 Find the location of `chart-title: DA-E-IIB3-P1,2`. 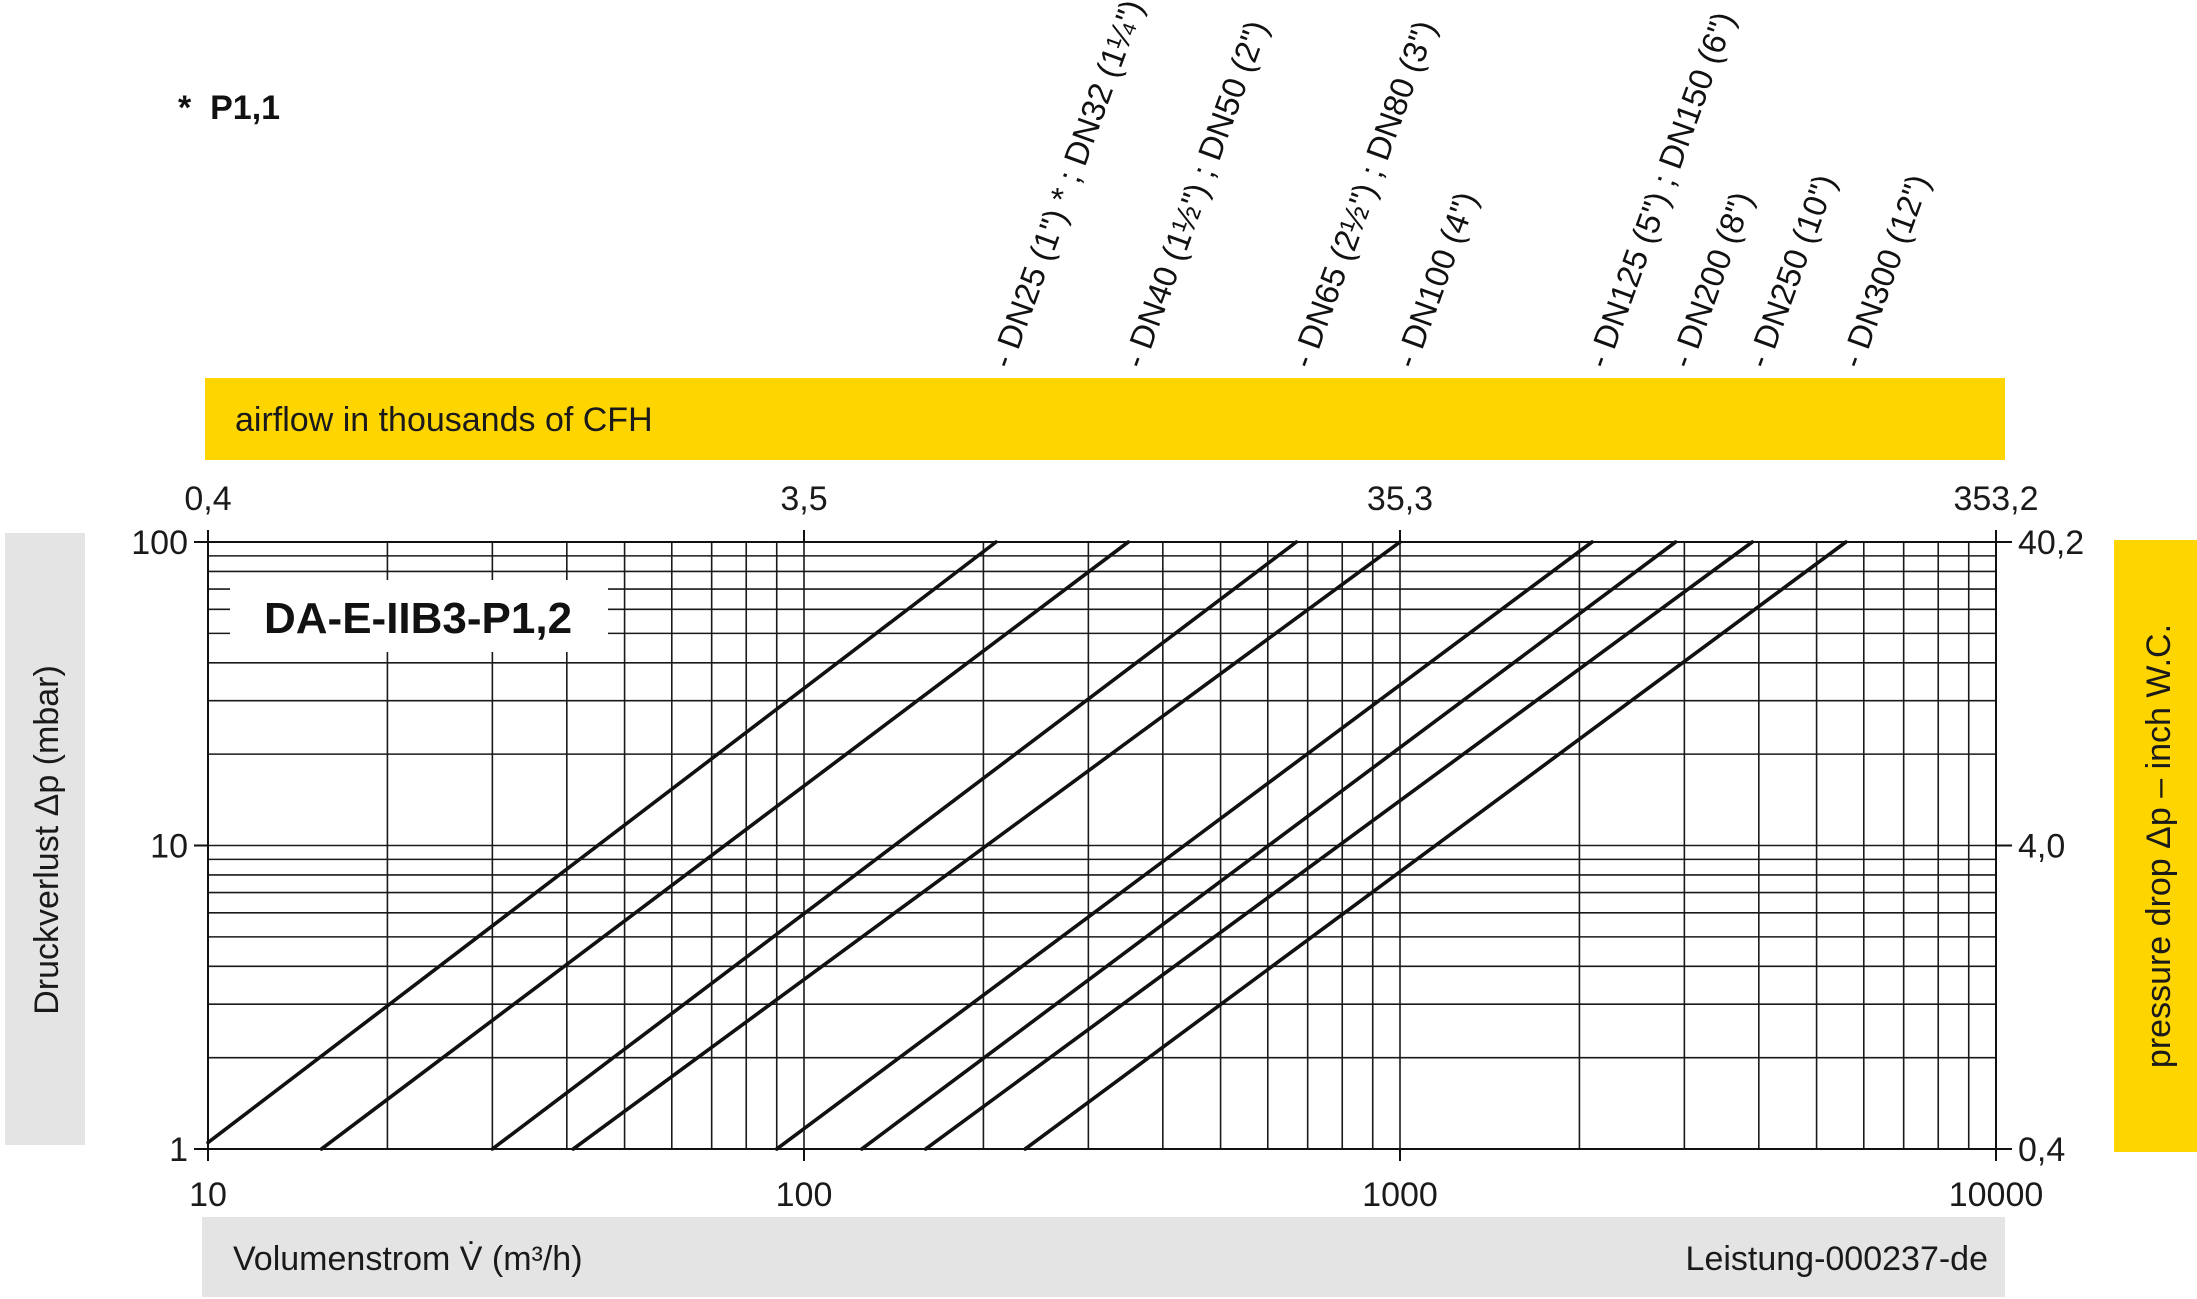

chart-title: DA-E-IIB3-P1,2 is located at coordinates (418, 618).